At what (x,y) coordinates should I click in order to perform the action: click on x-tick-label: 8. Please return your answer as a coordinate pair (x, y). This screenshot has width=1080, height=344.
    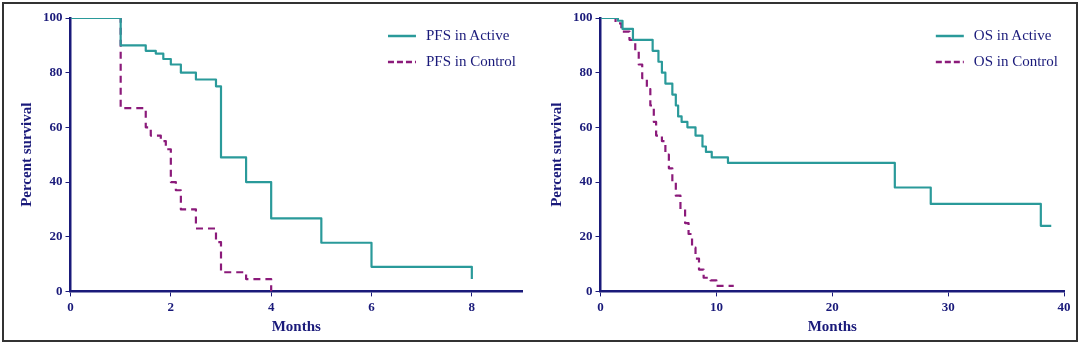
    Looking at the image, I should click on (472, 306).